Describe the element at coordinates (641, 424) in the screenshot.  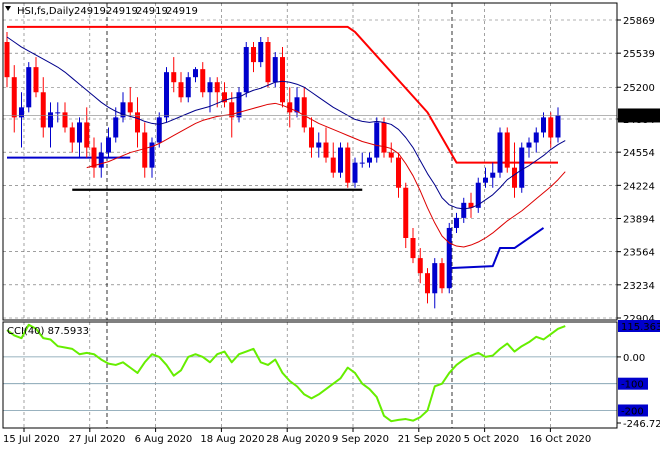
I see `cci-axis-label: -246.725` at that location.